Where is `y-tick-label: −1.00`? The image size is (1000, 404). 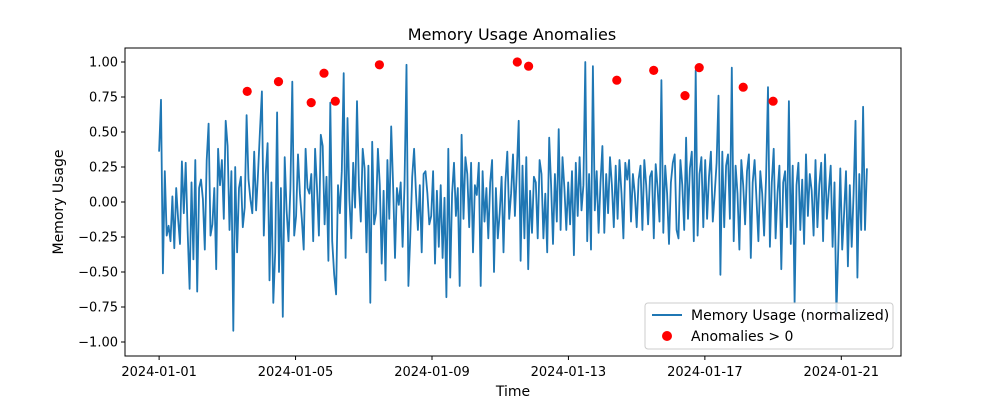
y-tick-label: −1.00 is located at coordinates (98, 343).